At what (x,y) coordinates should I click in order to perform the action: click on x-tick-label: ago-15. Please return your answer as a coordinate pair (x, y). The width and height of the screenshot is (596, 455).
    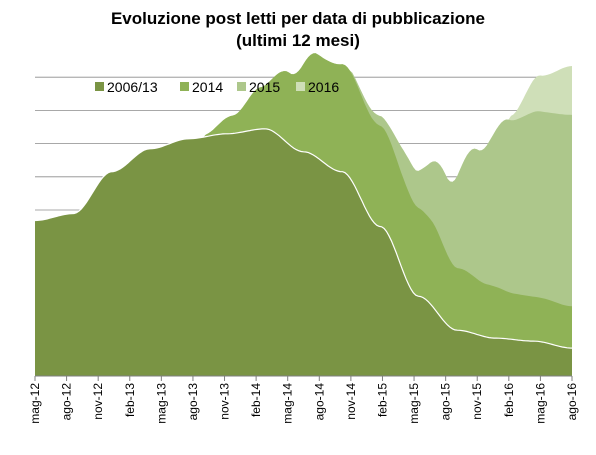
    Looking at the image, I should click on (446, 402).